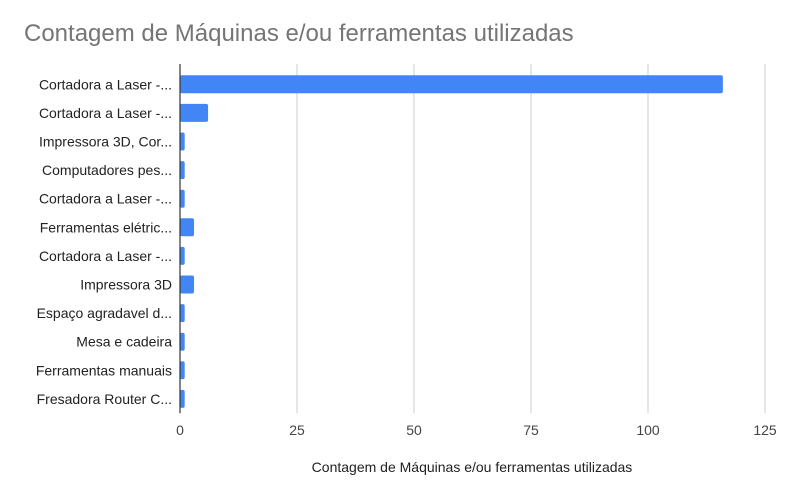 This screenshot has width=790, height=499. Describe the element at coordinates (126, 285) in the screenshot. I see `category-label: Impressora 3D` at that location.